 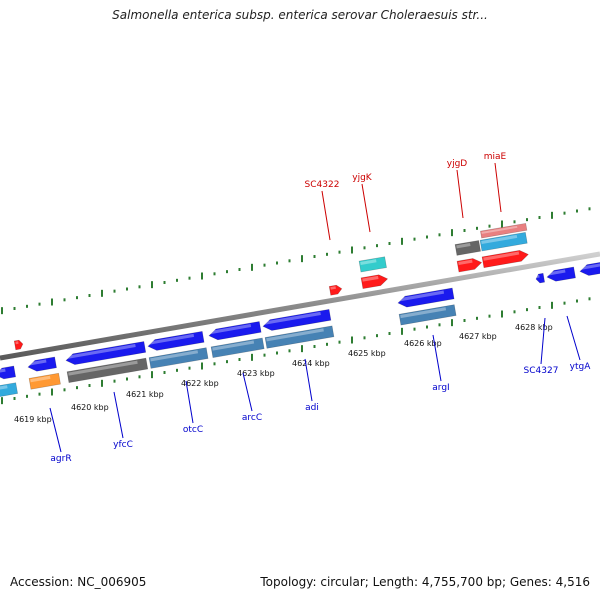 I want to click on scale-label: 4625 kbp, so click(x=367, y=353).